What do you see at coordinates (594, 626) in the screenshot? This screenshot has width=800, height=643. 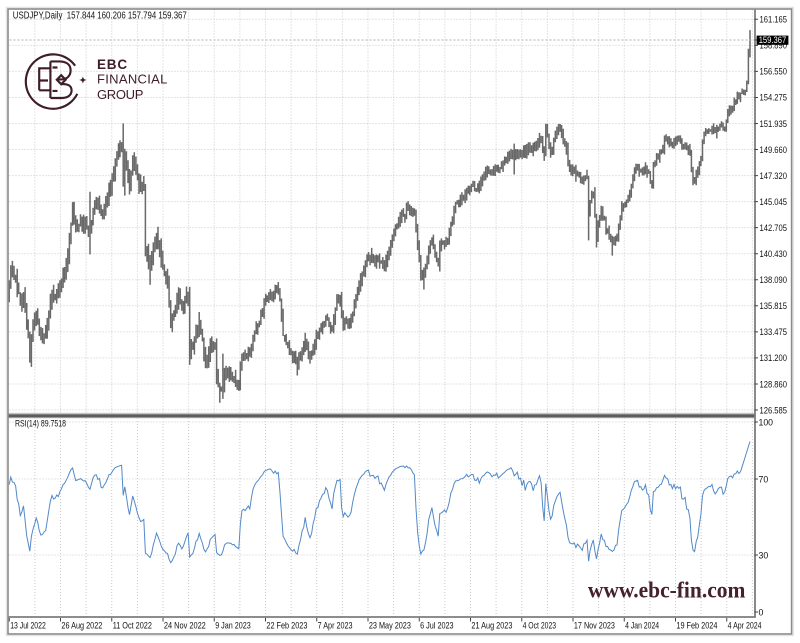 I see `svg-text: 17 Nov 2023` at bounding box center [594, 626].